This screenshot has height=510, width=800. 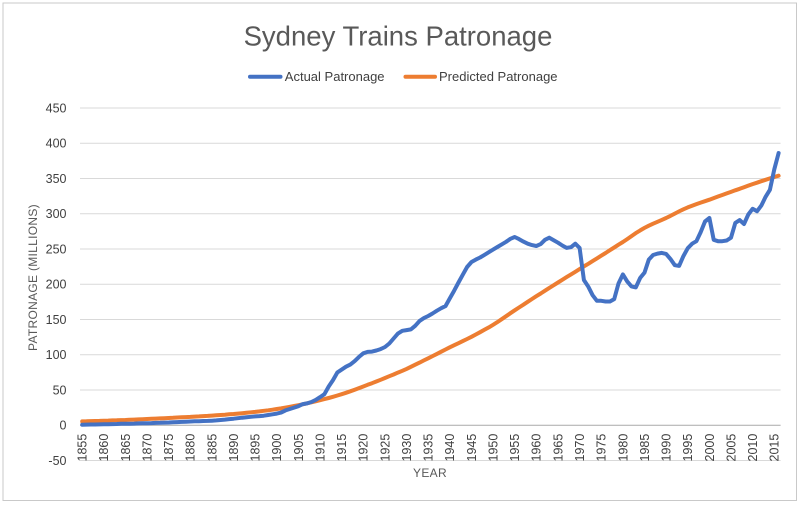 What do you see at coordinates (126, 448) in the screenshot?
I see `svg-text: 1865` at bounding box center [126, 448].